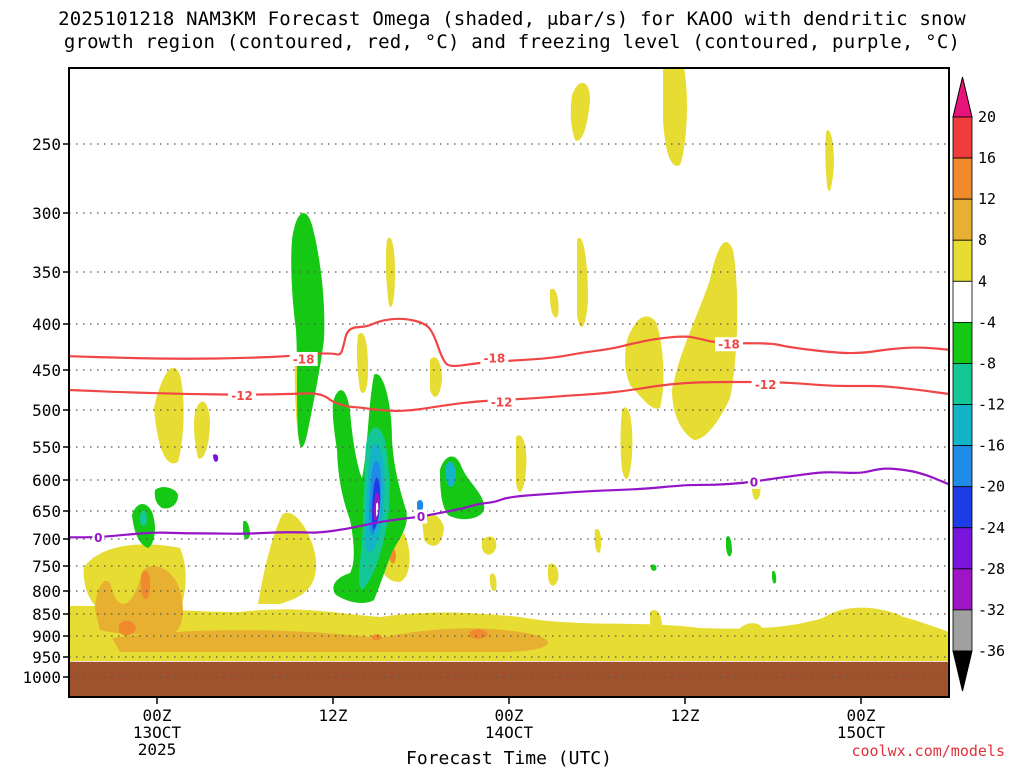 This screenshot has width=1024, height=768. I want to click on colorbar-label: -36, so click(991, 651).